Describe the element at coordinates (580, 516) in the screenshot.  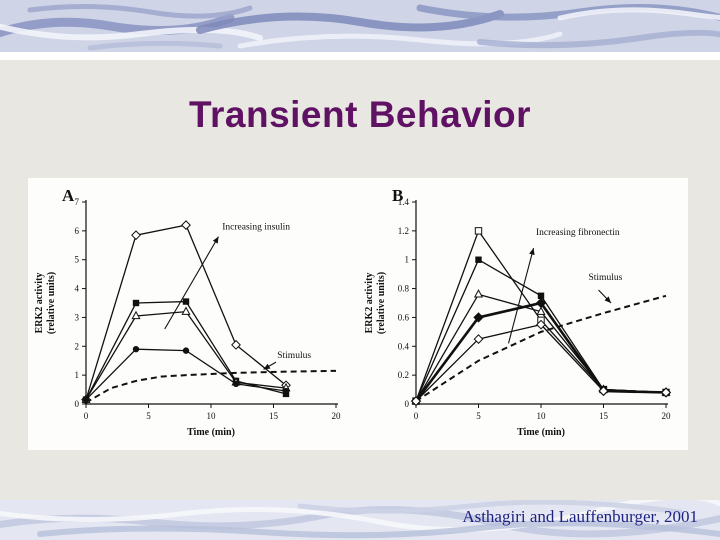
I see `citation-text: Asthagiri and Lauffenburger, 2001` at that location.